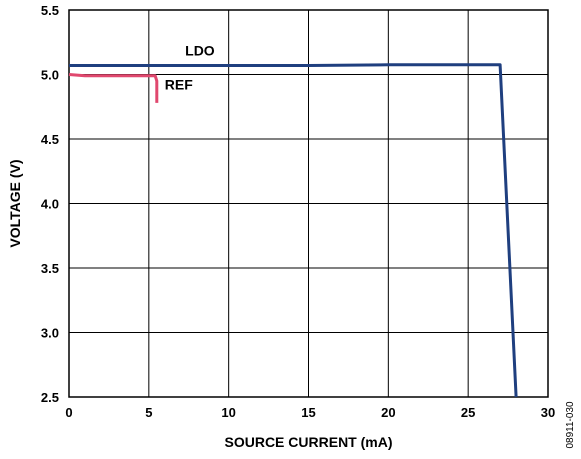  Describe the element at coordinates (200, 50) in the screenshot. I see `series-label-ldo: LDO` at that location.